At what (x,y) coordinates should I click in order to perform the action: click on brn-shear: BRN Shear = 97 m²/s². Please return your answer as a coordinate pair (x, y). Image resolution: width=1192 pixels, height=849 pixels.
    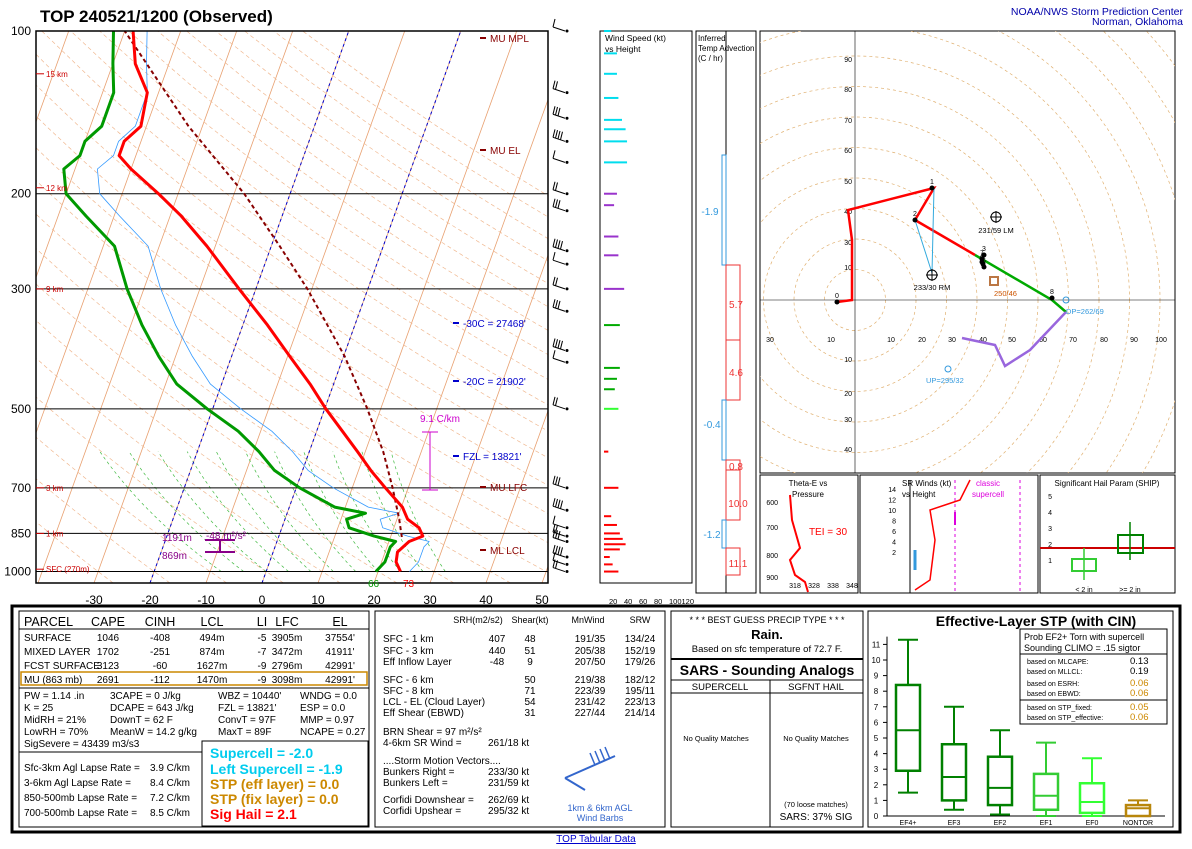
    Looking at the image, I should click on (432, 732).